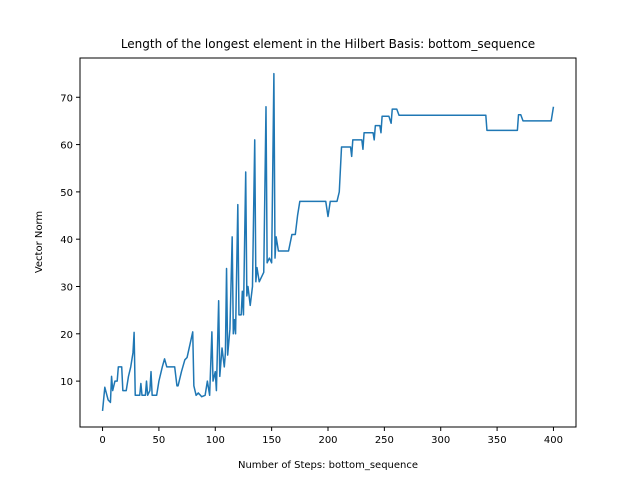  I want to click on x-tick-label: 350, so click(497, 440).